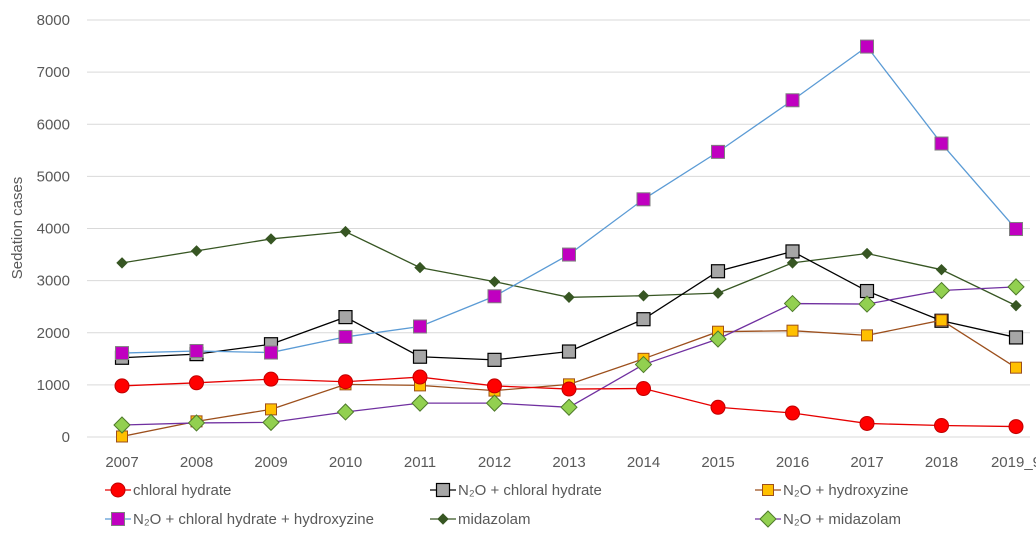 This screenshot has width=1036, height=533. I want to click on legend-label: chloral hydrate, so click(182, 490).